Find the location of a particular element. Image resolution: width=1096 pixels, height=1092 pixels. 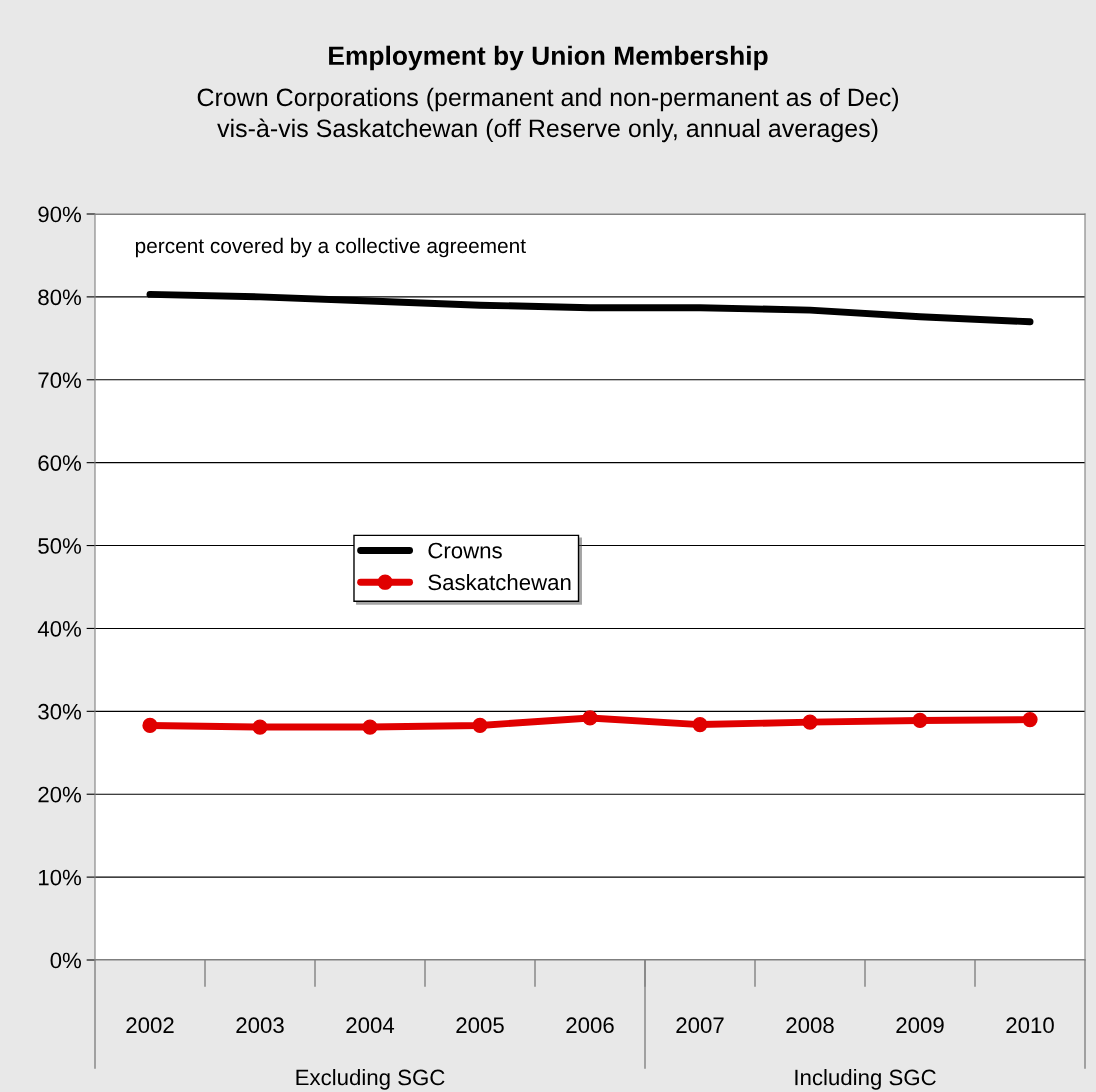

x-tick-label: 2005 is located at coordinates (480, 1025).